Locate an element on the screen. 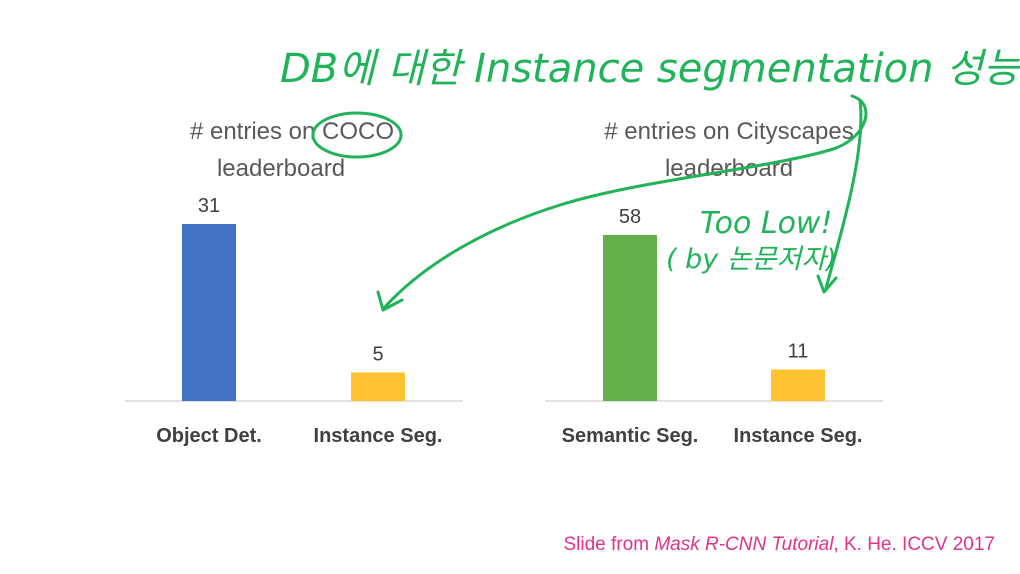  category-label-1: Object Det. is located at coordinates (209, 436).